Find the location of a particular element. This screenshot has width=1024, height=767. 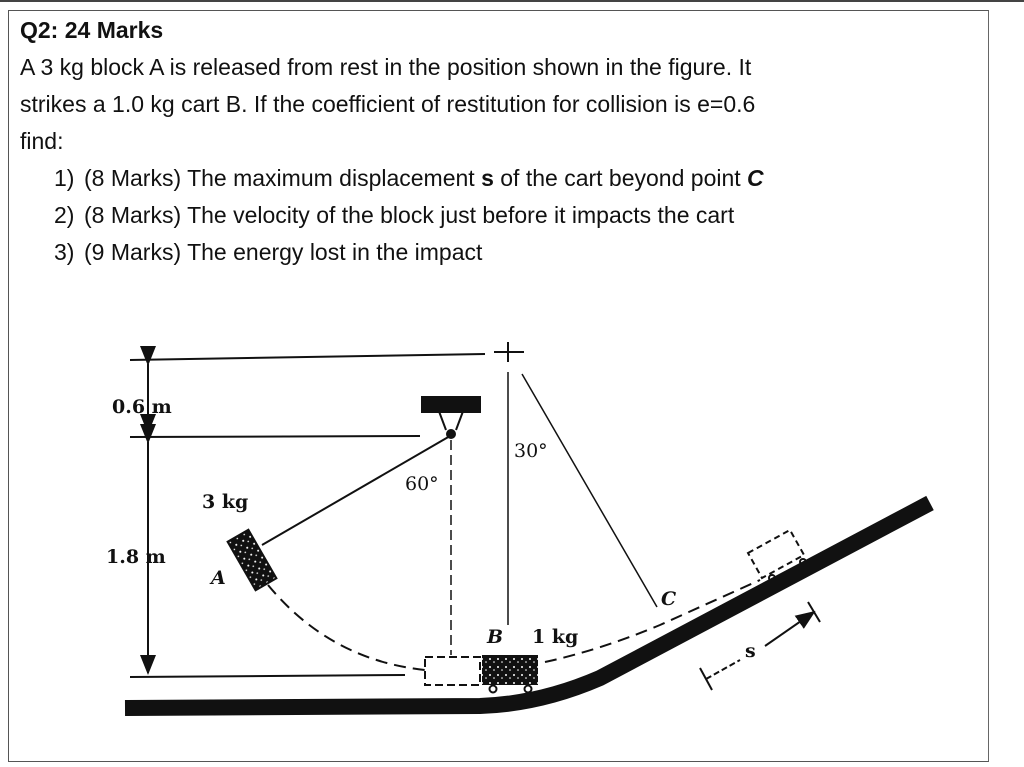

part-symbol-c: C is located at coordinates (755, 178).